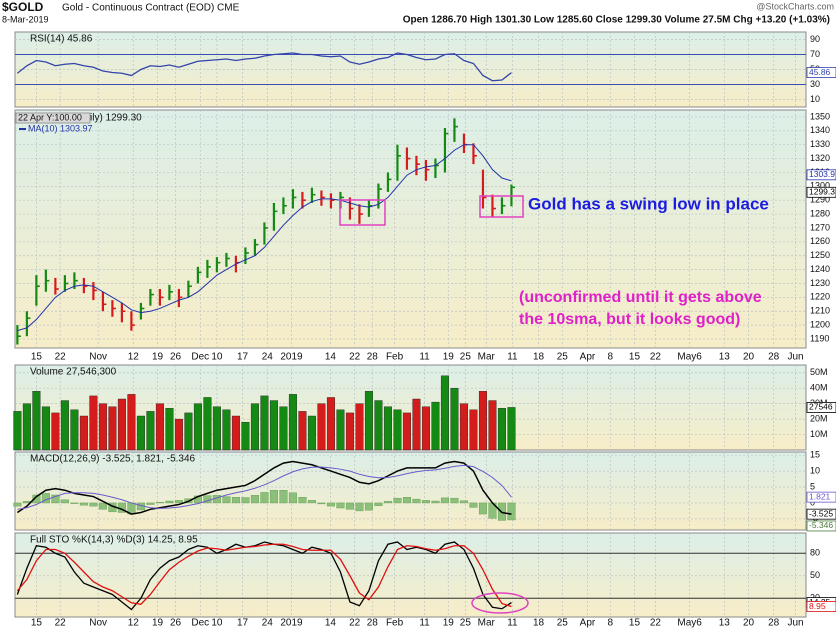 The height and width of the screenshot is (631, 836). What do you see at coordinates (116, 118) in the screenshot?
I see `price-label: ily) 1299.30` at bounding box center [116, 118].